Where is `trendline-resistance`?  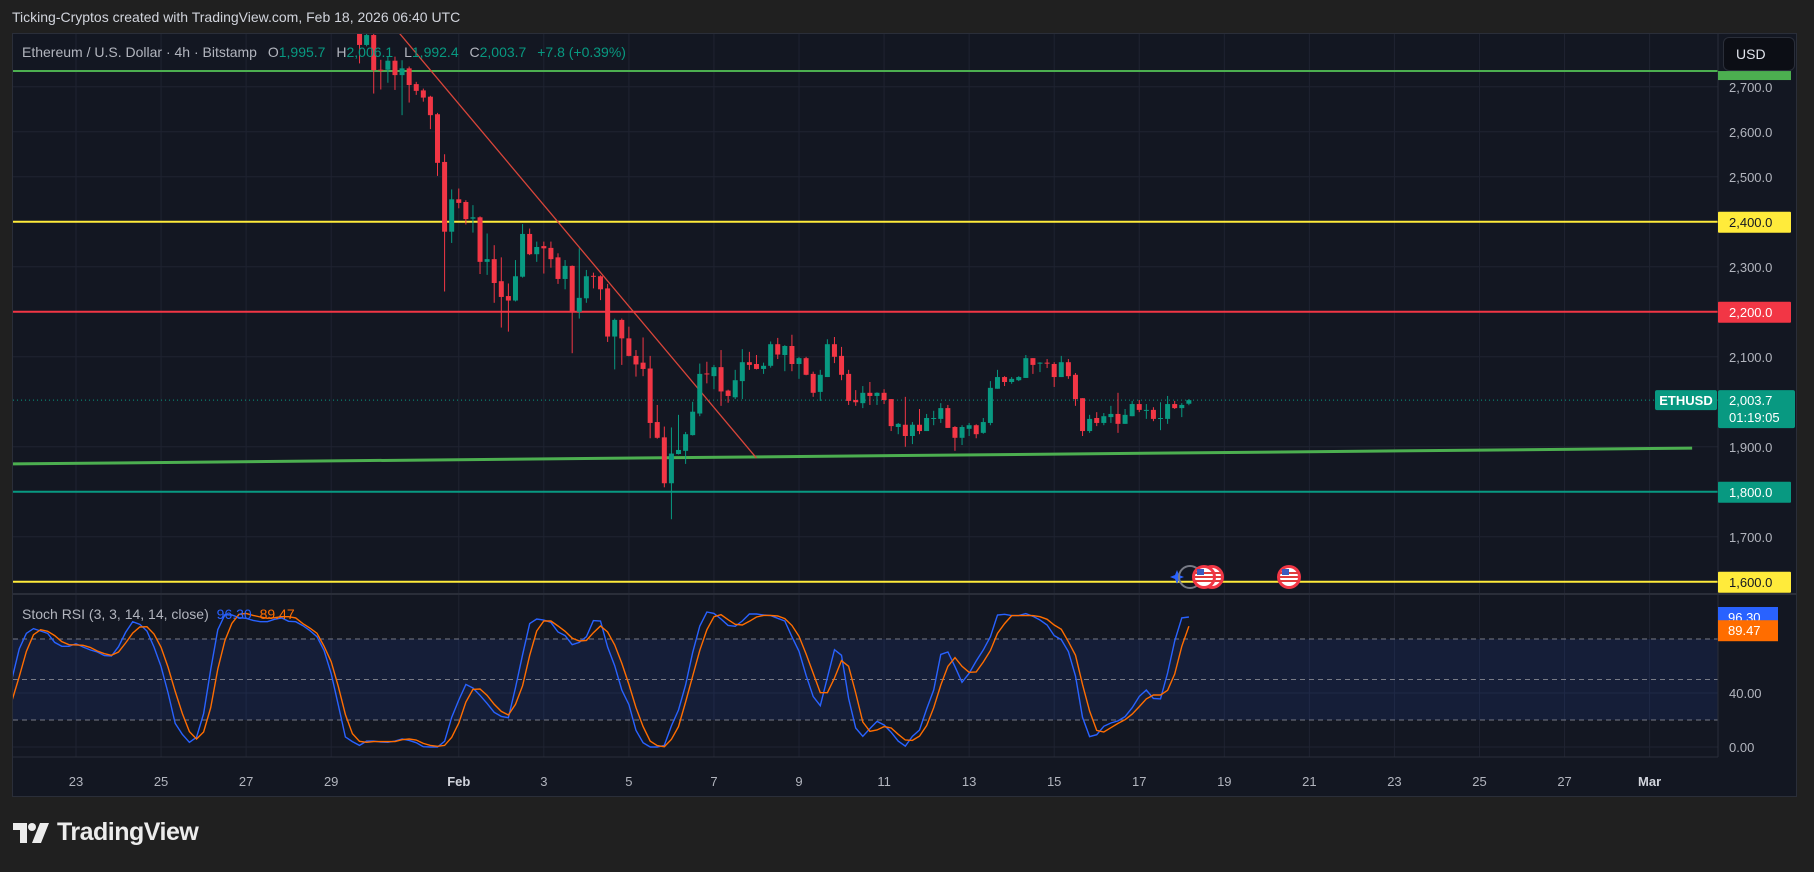 trendline-resistance is located at coordinates (577, 244).